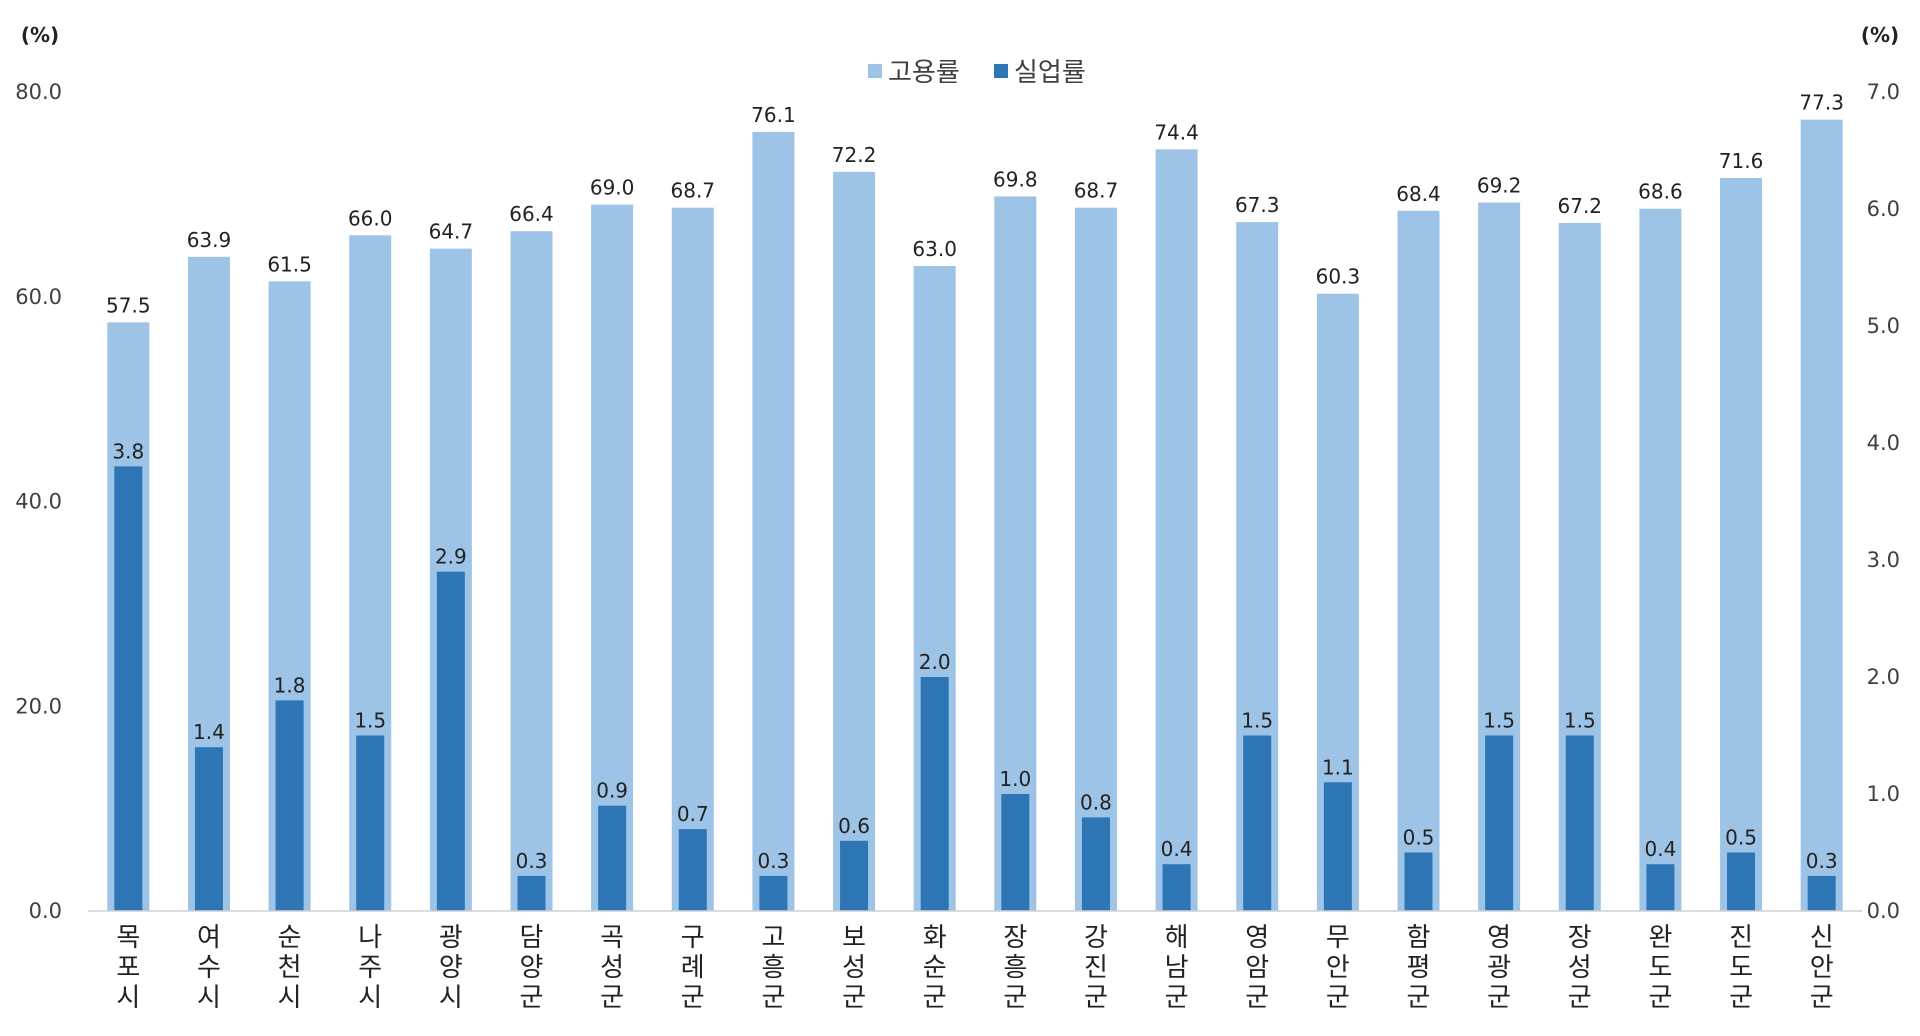 This screenshot has height=1036, width=1920. What do you see at coordinates (773, 115) in the screenshot?
I see `data-label-employment: 76.1` at bounding box center [773, 115].